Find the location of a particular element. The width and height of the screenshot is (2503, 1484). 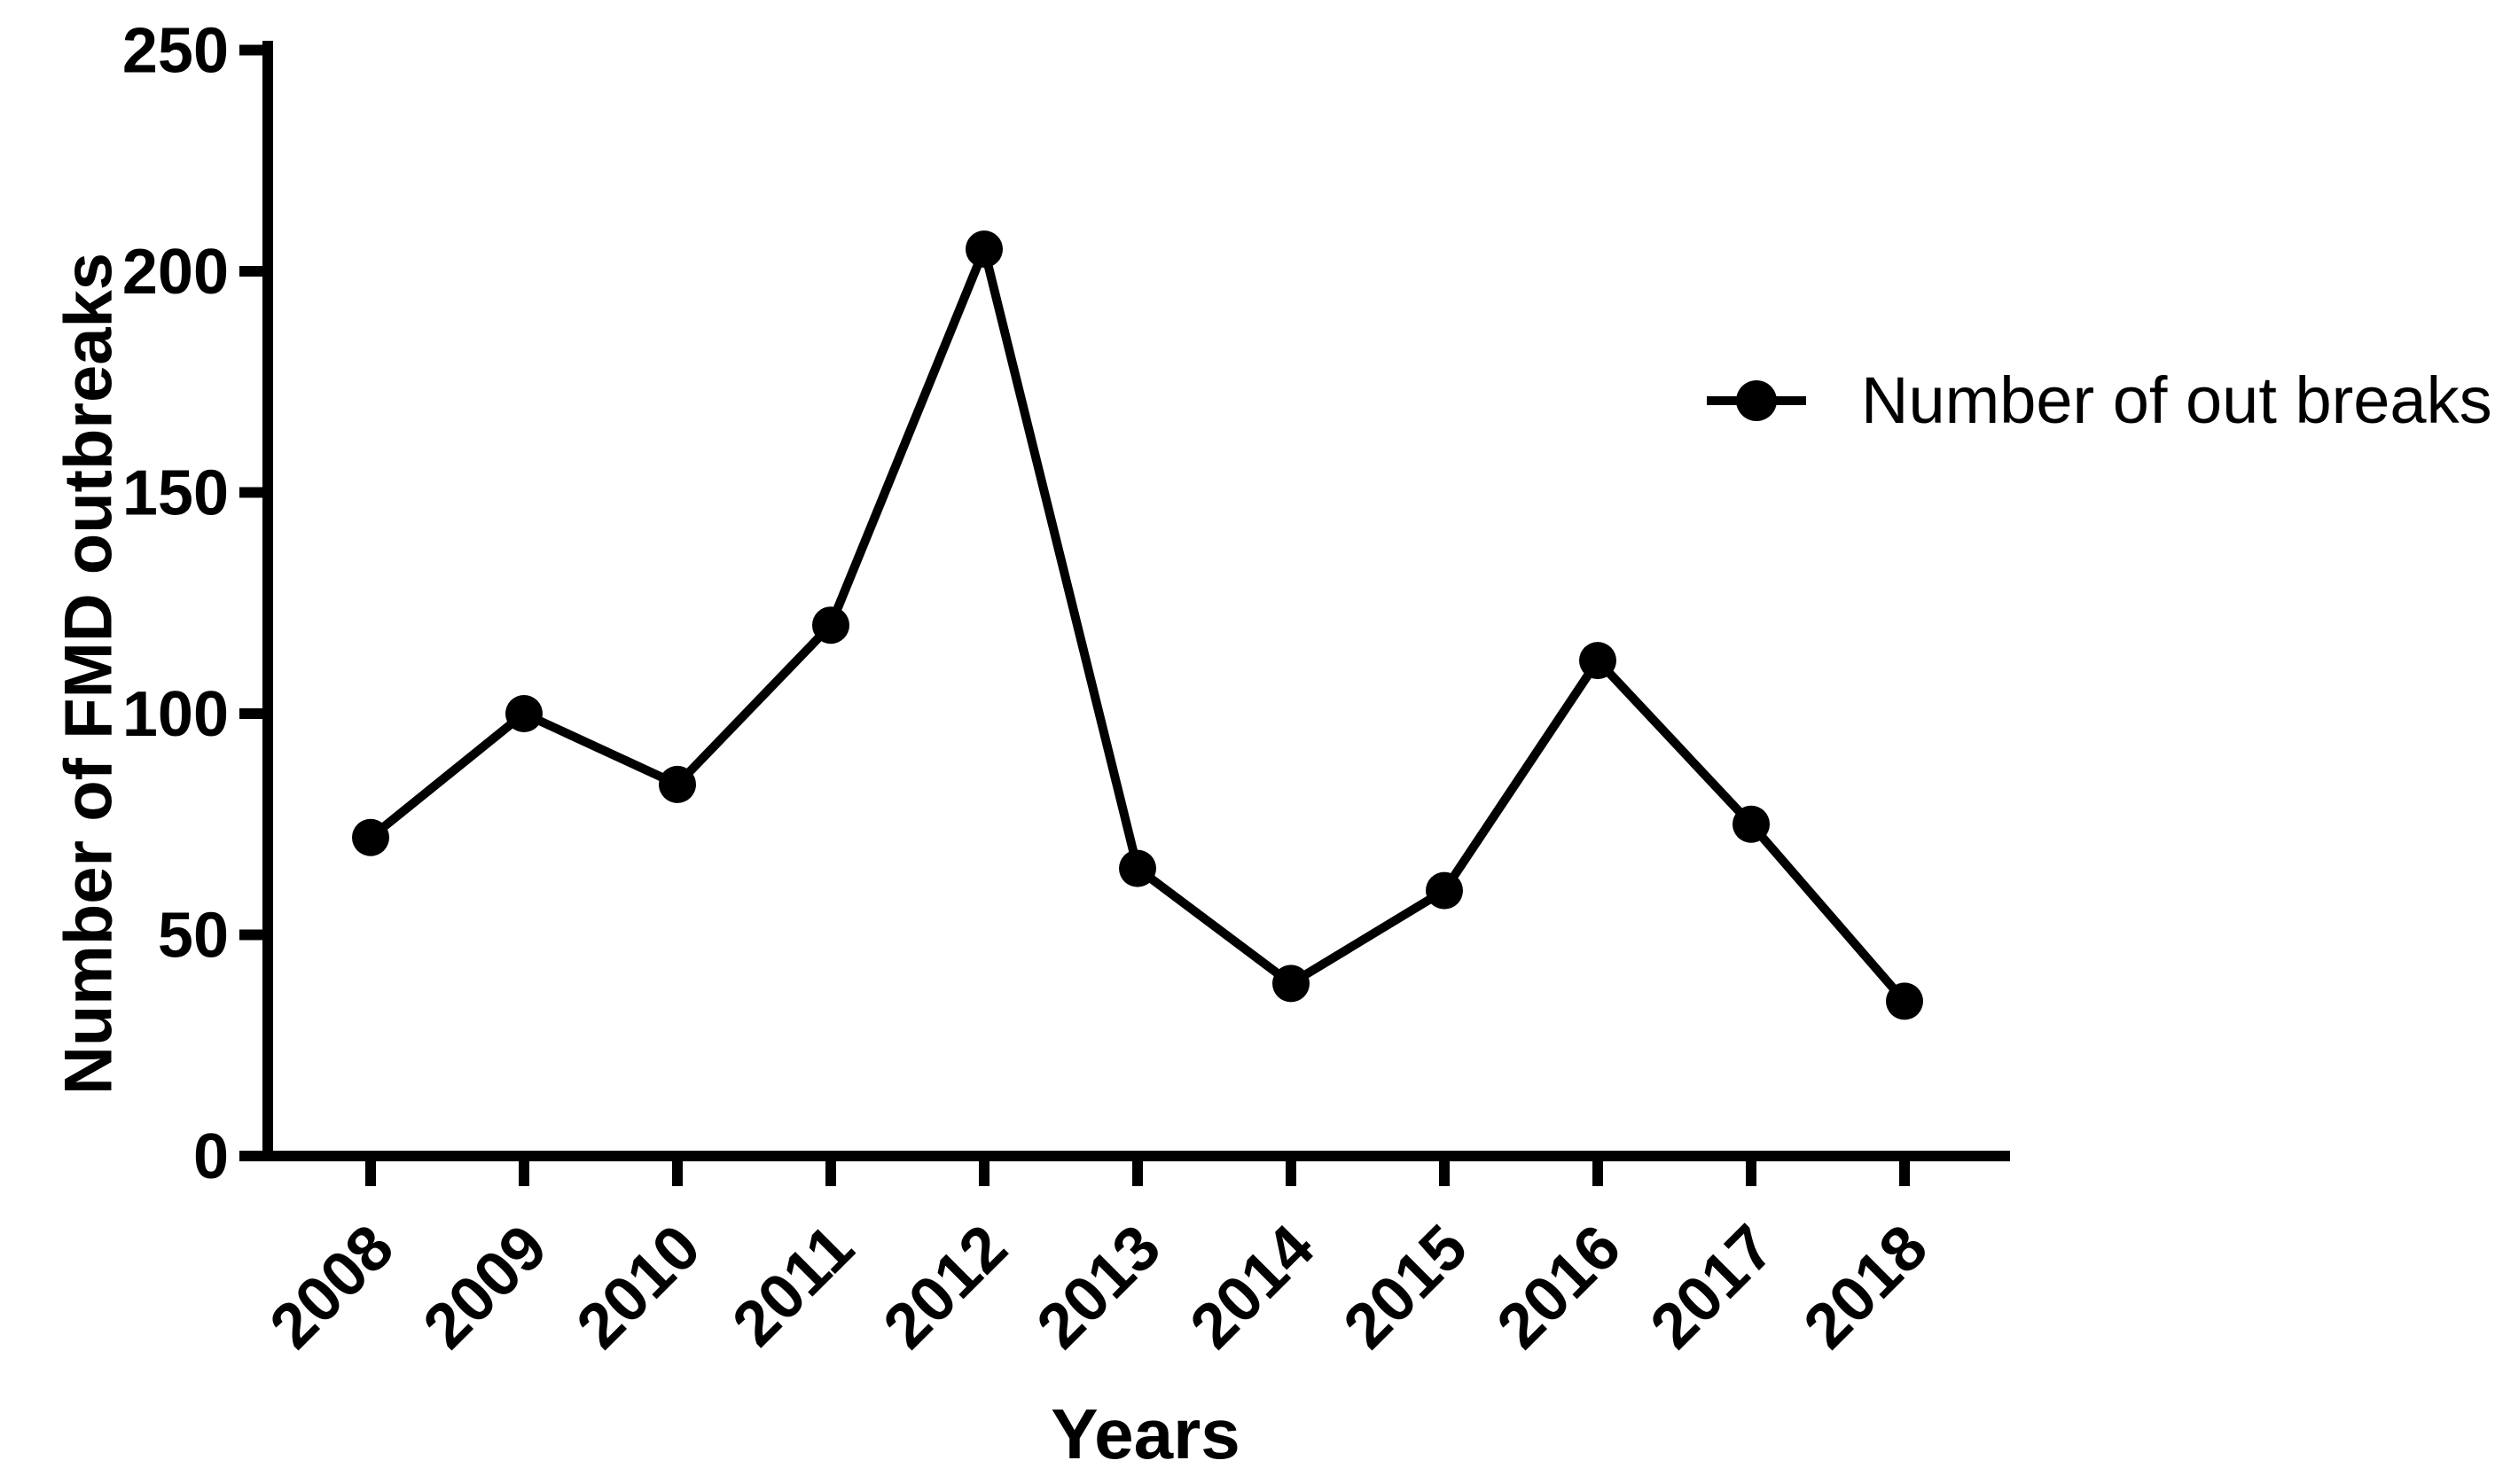

x-tick-label: 2014 is located at coordinates (1252, 1287).